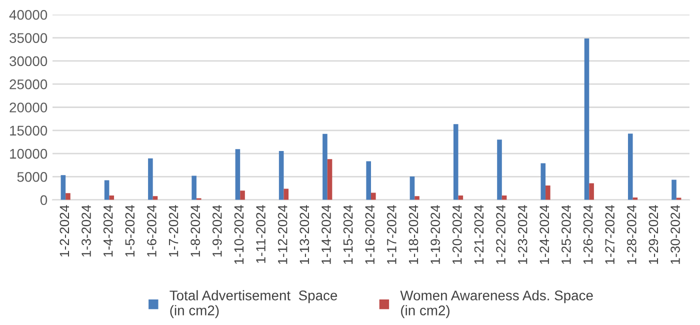 This screenshot has height=325, width=700. I want to click on x-tick-label: 1-14-2024, so click(326, 234).